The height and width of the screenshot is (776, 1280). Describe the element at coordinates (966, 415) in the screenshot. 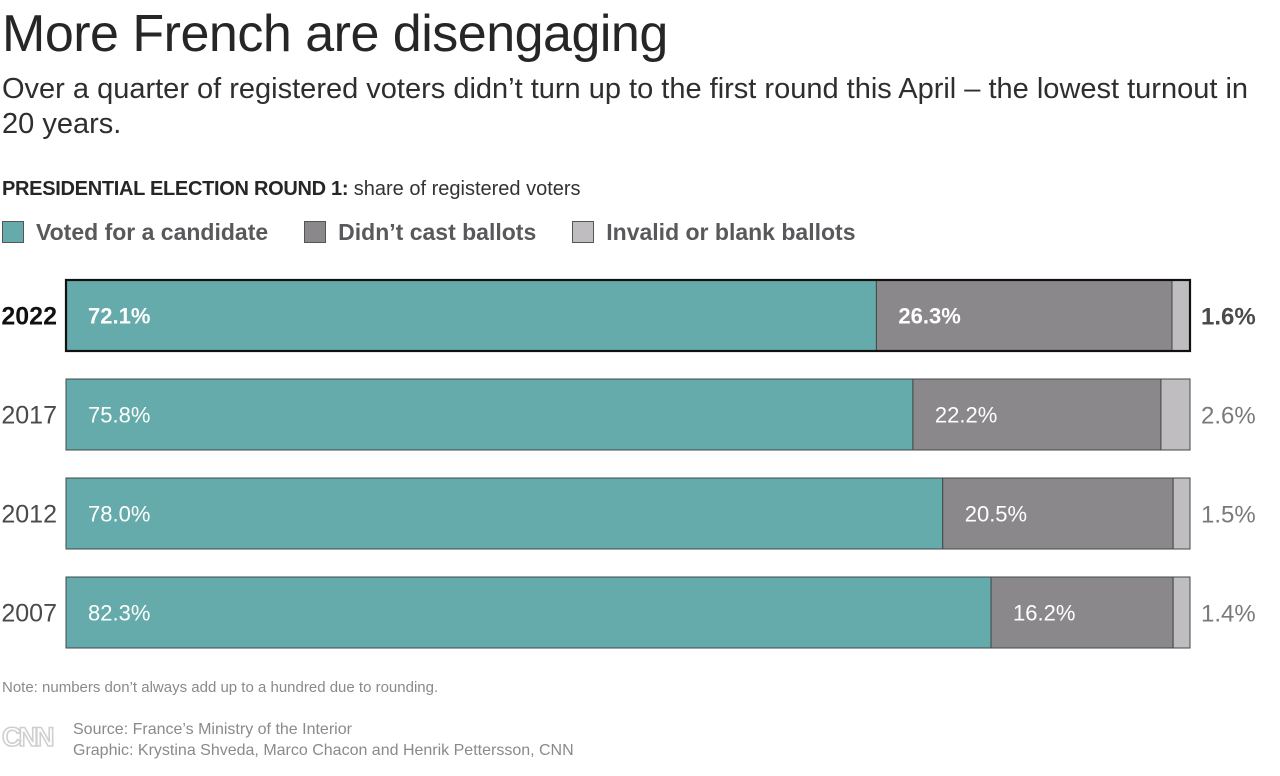

I see `data-label-didnt-cast-2017: 22.2%` at that location.